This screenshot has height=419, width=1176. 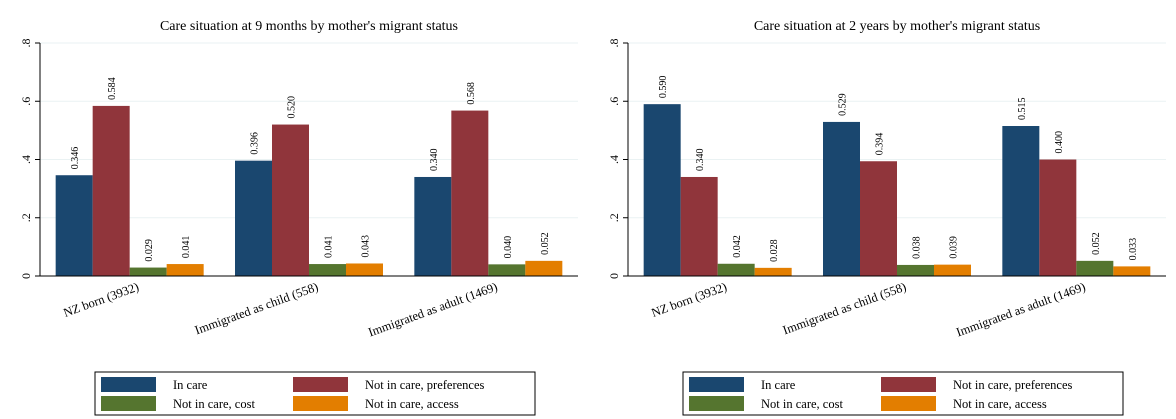 I want to click on bar-value-label: 0.529, so click(x=843, y=104).